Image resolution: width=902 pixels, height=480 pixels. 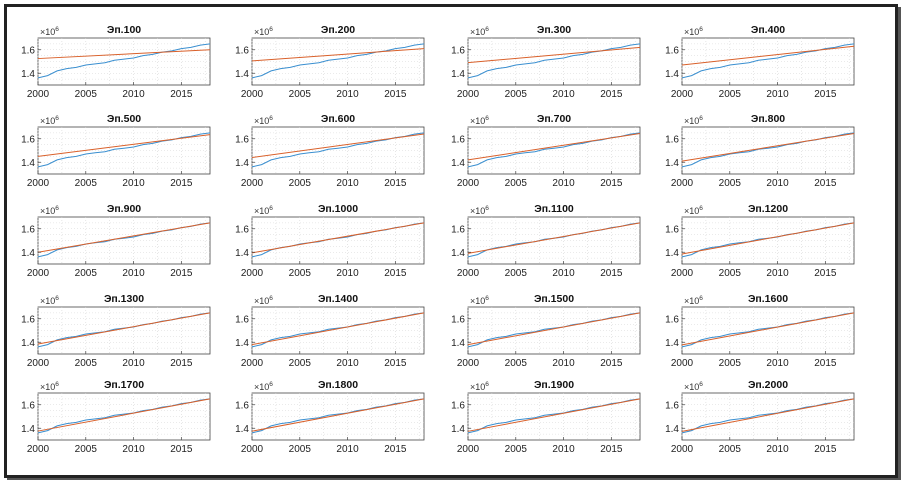 I want to click on panel-17: Эп.1700 ×106 1.4 1.6 2000 2005 2010 2015, so click(x=116, y=417).